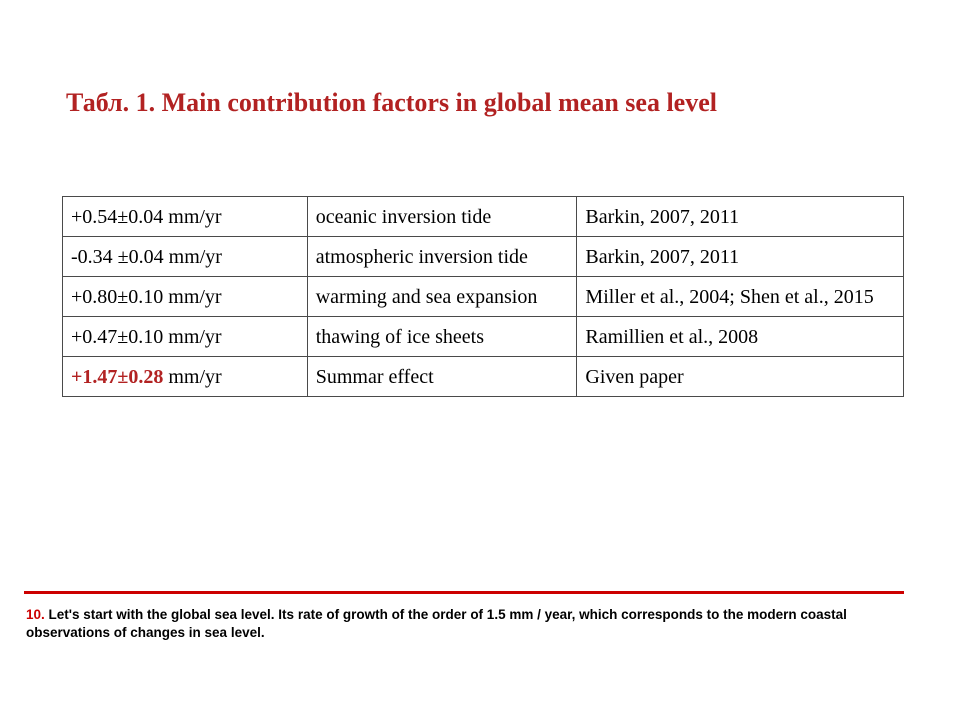  What do you see at coordinates (185, 256) in the screenshot?
I see `rate-cell: -0.34 ±0.04 mm/yr` at bounding box center [185, 256].